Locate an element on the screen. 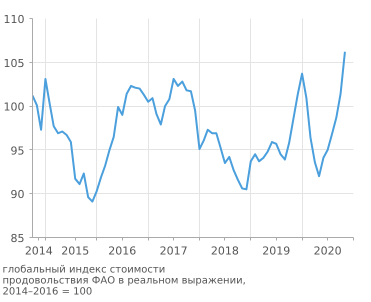 The image size is (371, 302). x-tick-label: 2016 is located at coordinates (122, 251).